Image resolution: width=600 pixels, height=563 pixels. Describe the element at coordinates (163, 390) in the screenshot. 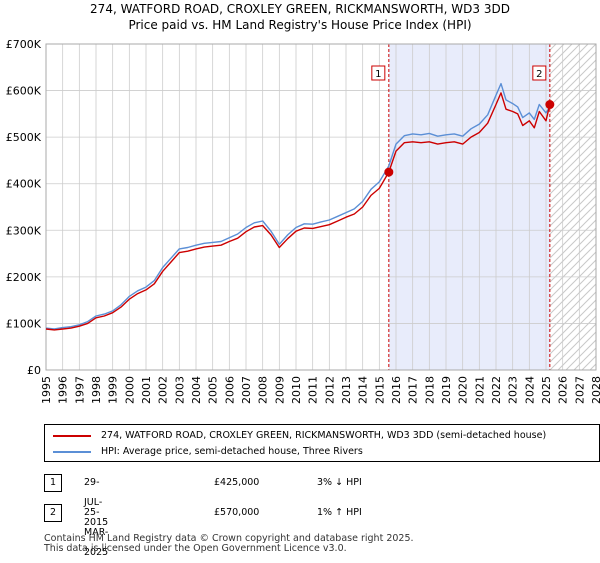

I see `x-tick-label: 2002` at that location.